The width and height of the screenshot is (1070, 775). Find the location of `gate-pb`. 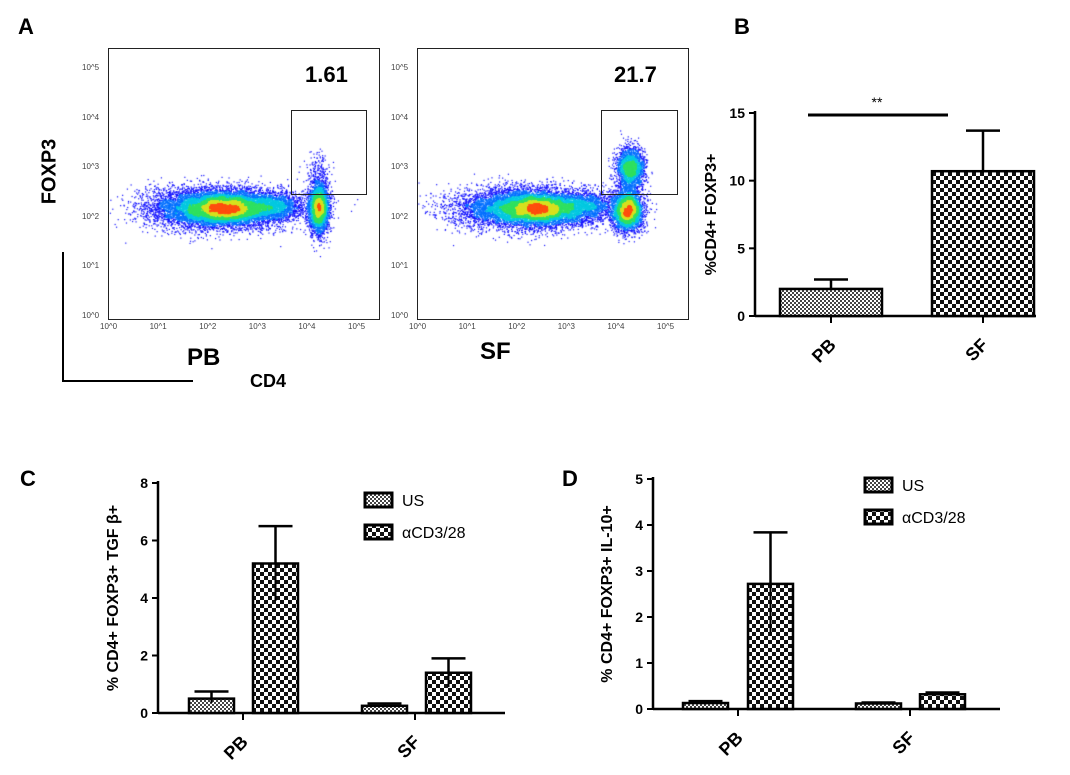

gate-pb is located at coordinates (329, 152).